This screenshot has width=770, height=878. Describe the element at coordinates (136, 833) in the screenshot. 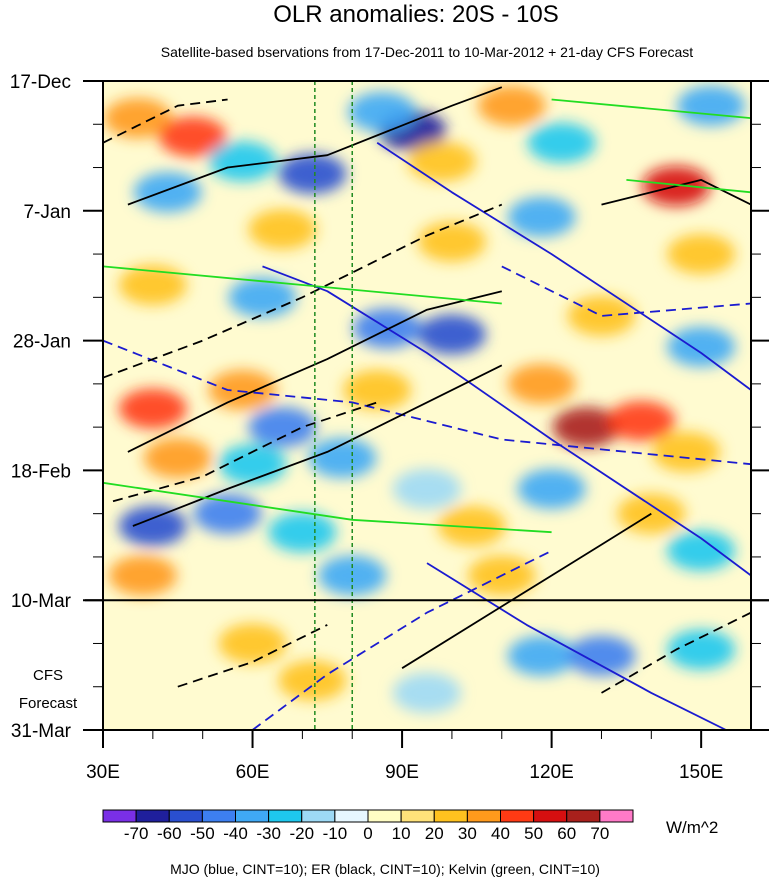

I see `colorbar-tick-label: -70` at that location.